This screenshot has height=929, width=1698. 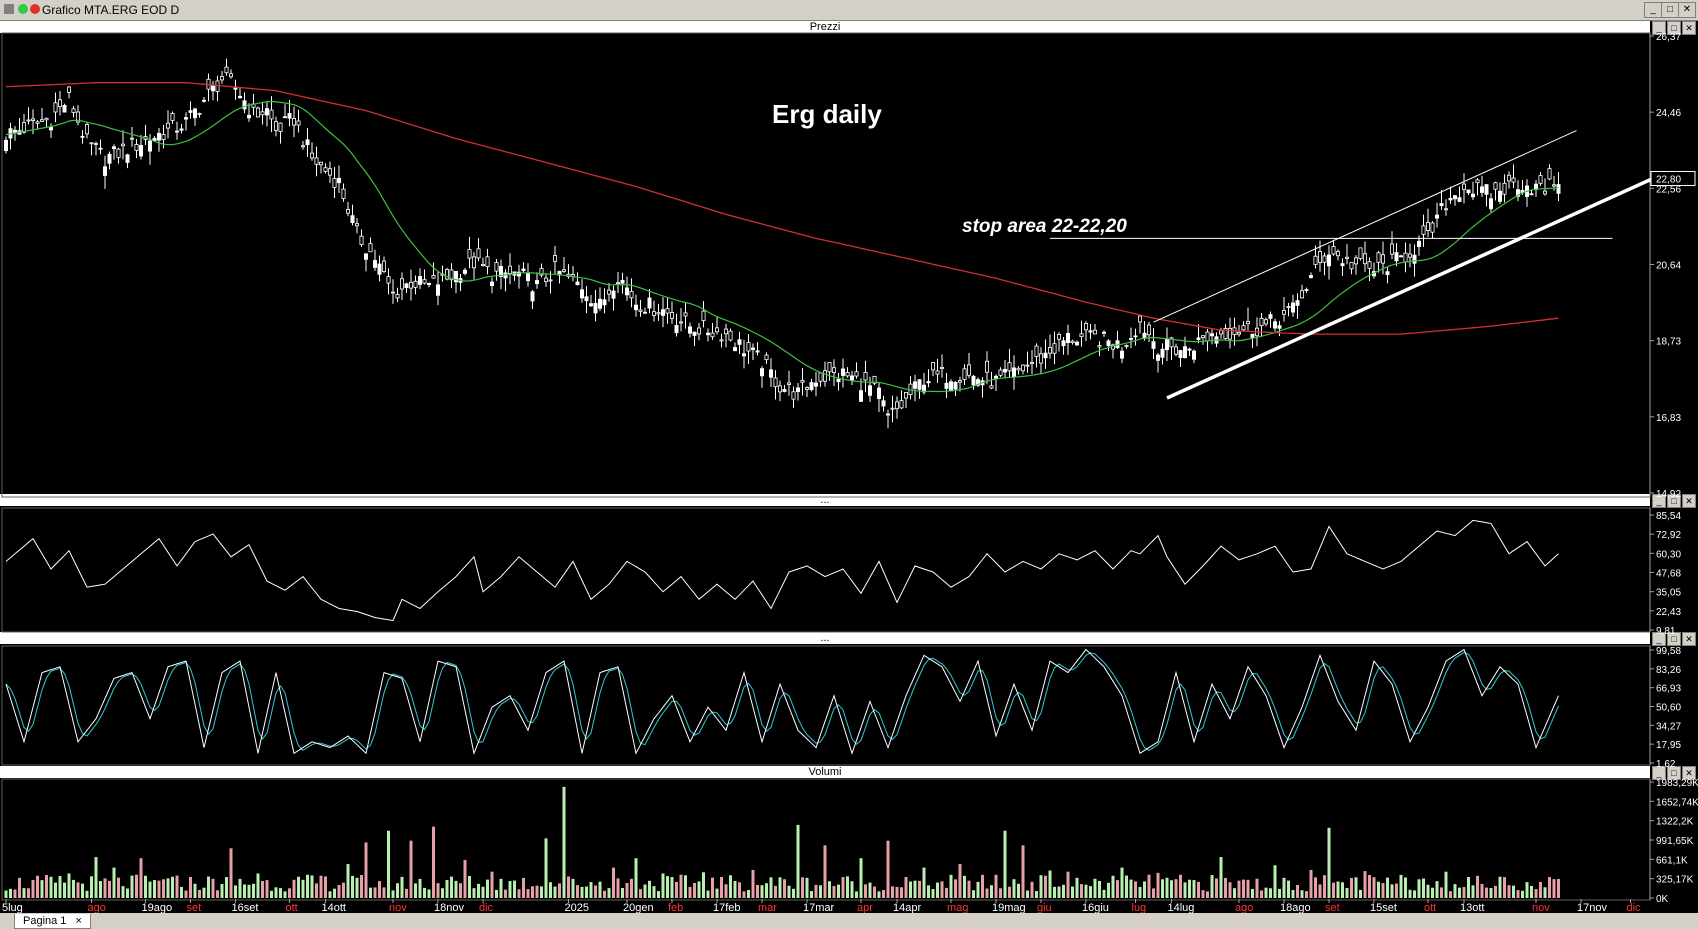 I want to click on tab-pagina-1: Pagina 1 ×, so click(x=52, y=921).